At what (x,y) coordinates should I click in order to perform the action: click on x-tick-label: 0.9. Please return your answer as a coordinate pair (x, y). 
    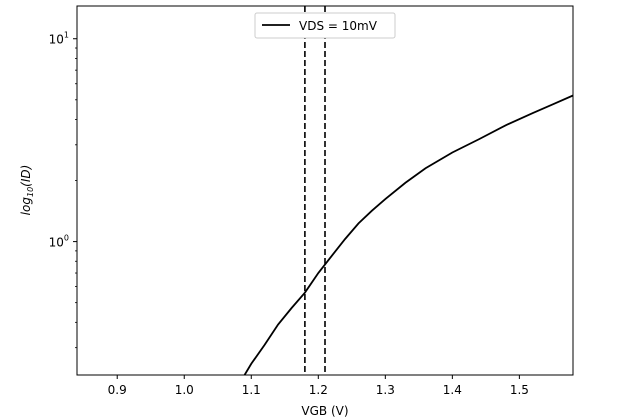
    Looking at the image, I should click on (117, 390).